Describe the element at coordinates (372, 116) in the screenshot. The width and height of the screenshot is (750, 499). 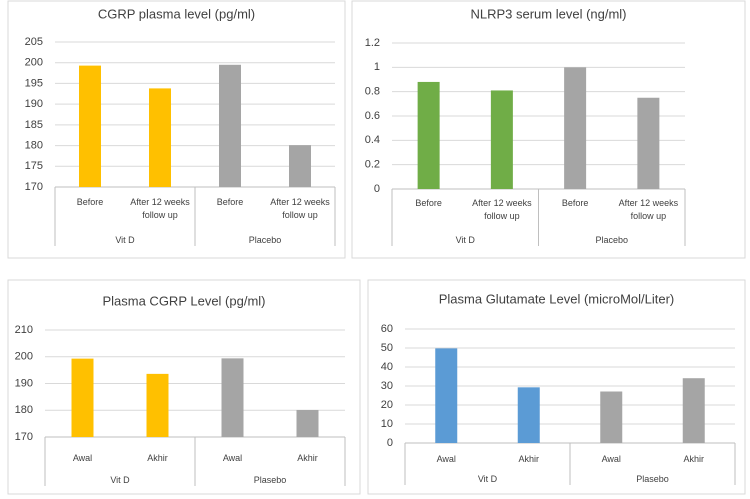
I see `y-tick-label: 0.6` at that location.